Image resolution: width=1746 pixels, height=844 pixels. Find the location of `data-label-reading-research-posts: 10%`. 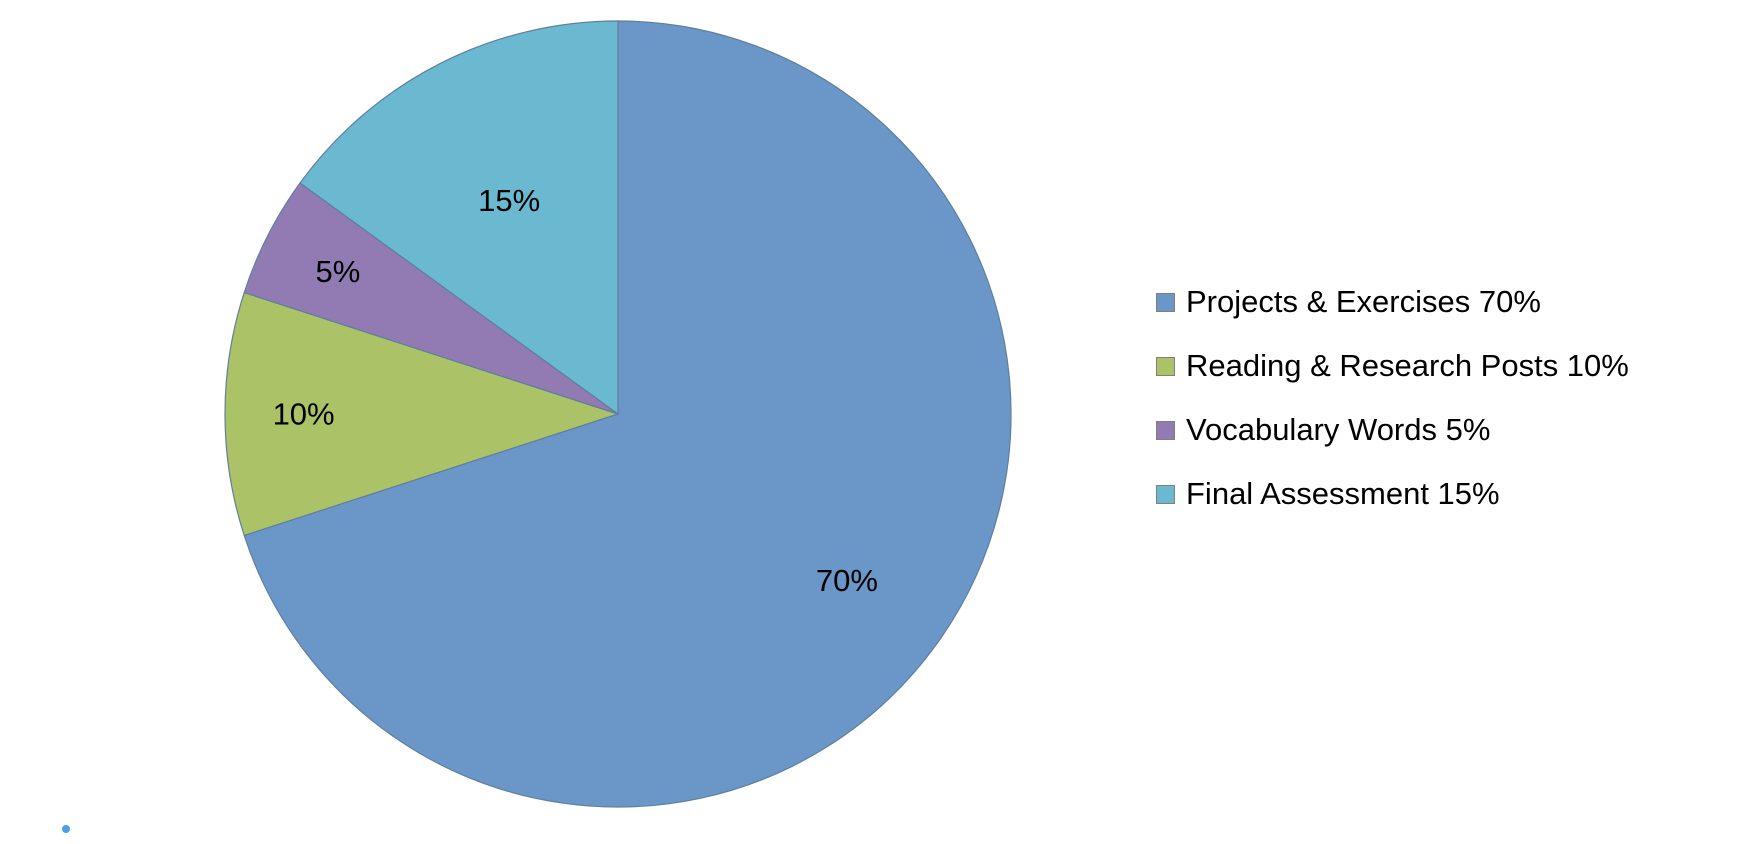

data-label-reading-research-posts: 10% is located at coordinates (304, 414).